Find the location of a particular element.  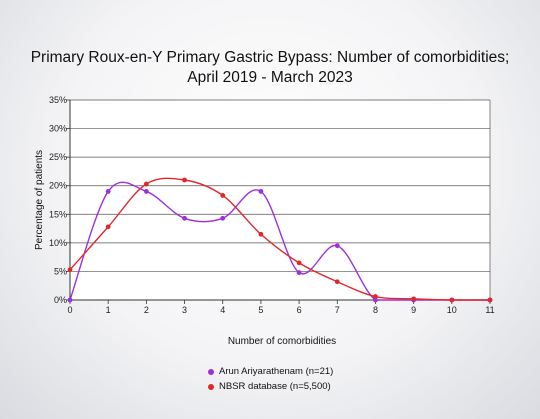

x-tick-label: 5 is located at coordinates (260, 310).